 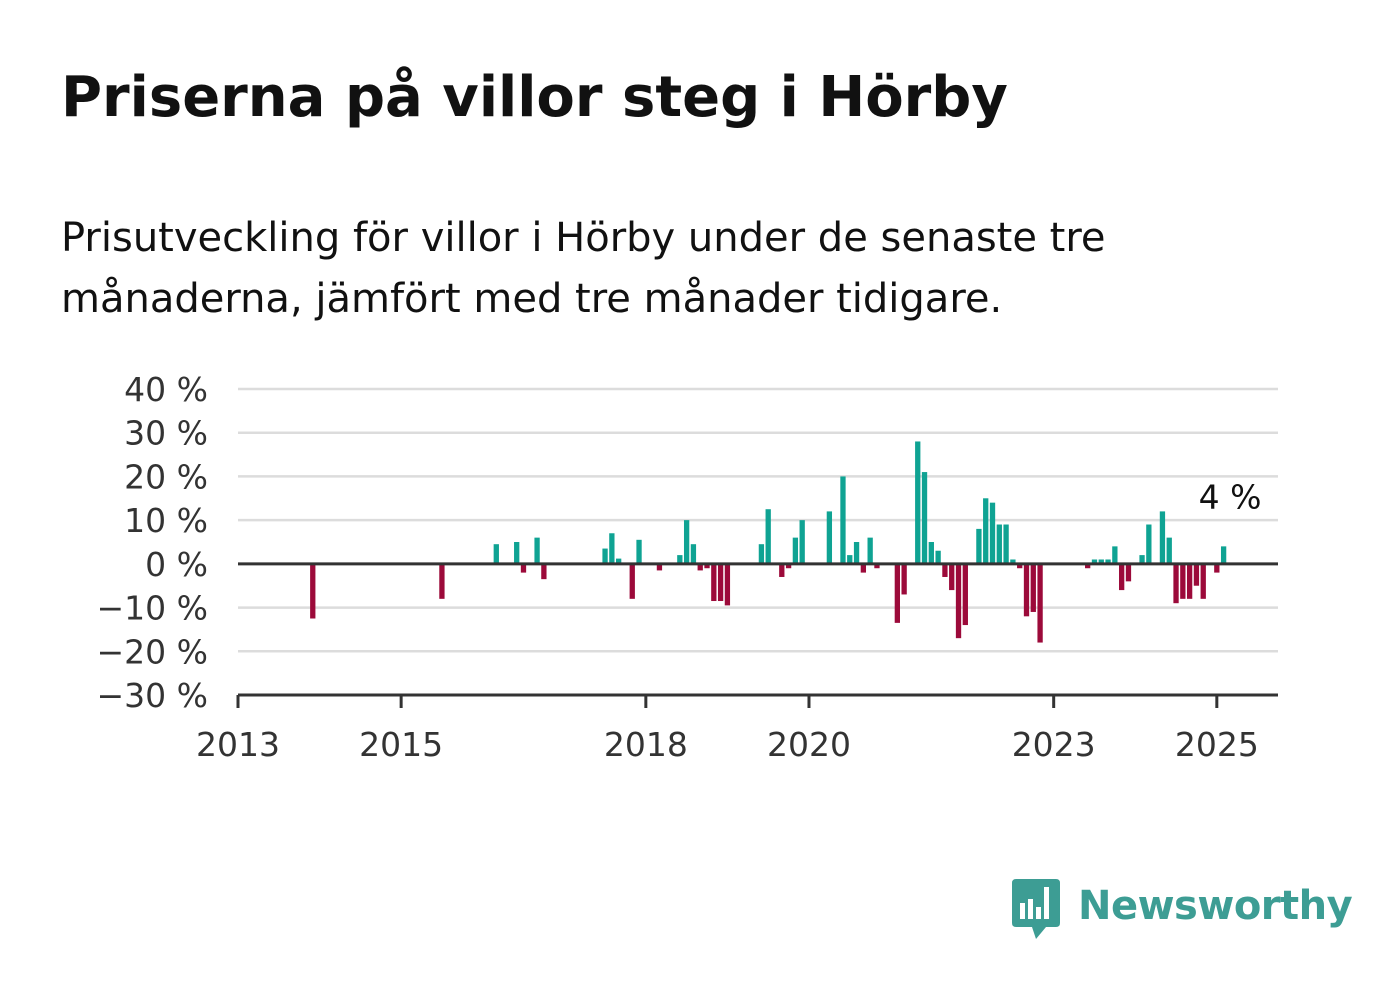 I want to click on y-tick-label: 0 %, so click(x=176, y=564).